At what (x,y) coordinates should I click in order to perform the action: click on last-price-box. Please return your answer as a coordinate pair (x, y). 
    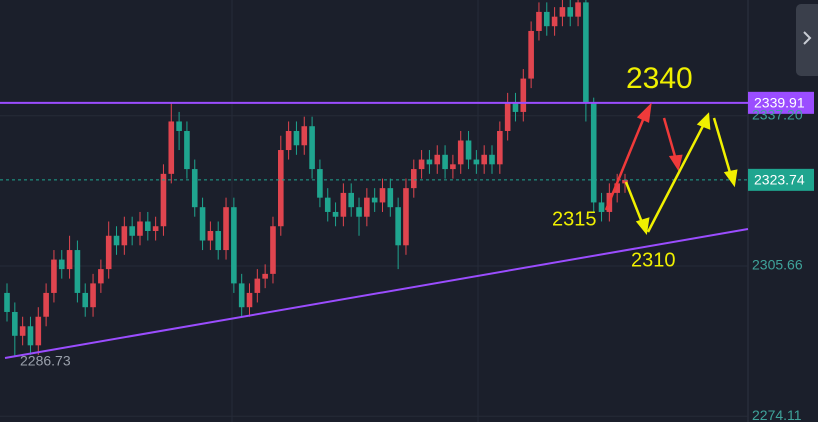
    Looking at the image, I should click on (781, 179).